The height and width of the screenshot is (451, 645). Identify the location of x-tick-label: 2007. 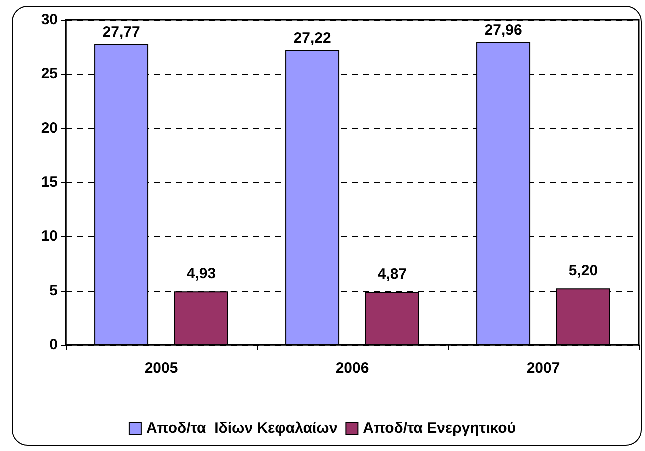
(543, 368).